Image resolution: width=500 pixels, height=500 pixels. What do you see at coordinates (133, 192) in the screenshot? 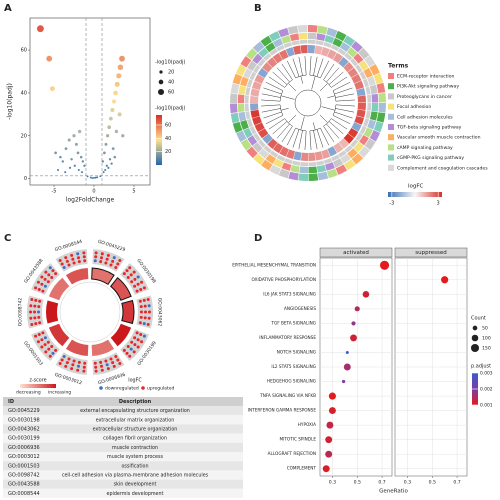
I see `x-tick-label: 5` at bounding box center [133, 192].